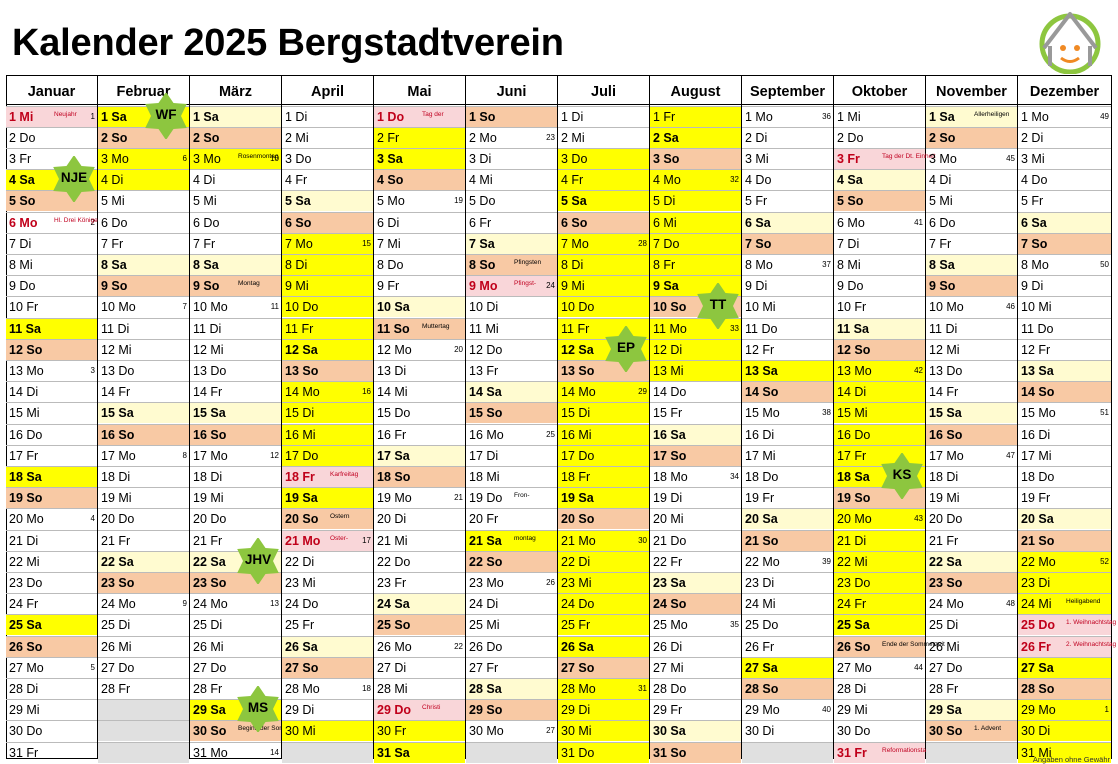 The image size is (1118, 764). I want to click on day-label: 29 Sa, so click(209, 710).